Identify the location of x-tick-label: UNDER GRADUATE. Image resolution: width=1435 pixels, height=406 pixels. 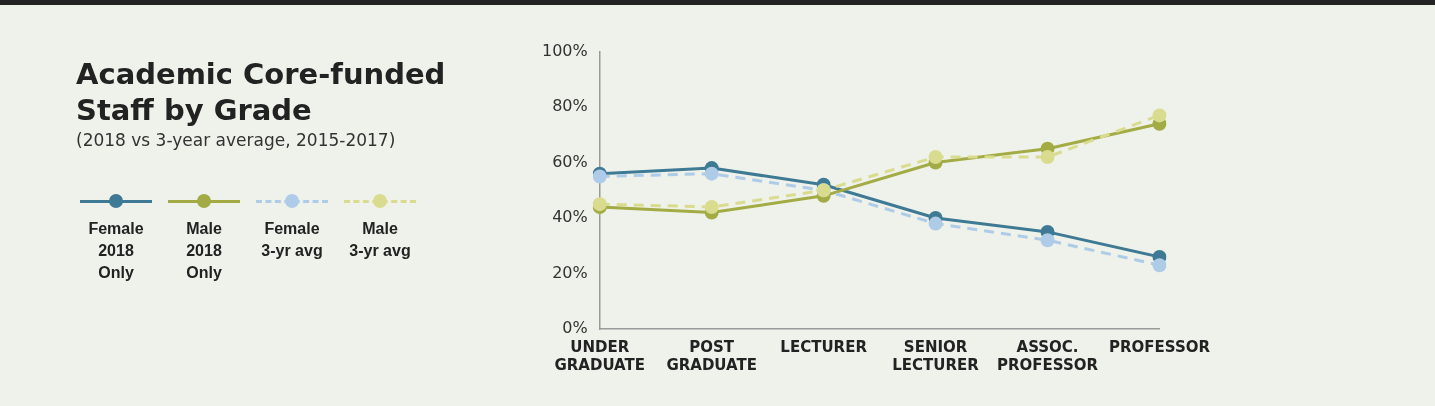
(600, 355).